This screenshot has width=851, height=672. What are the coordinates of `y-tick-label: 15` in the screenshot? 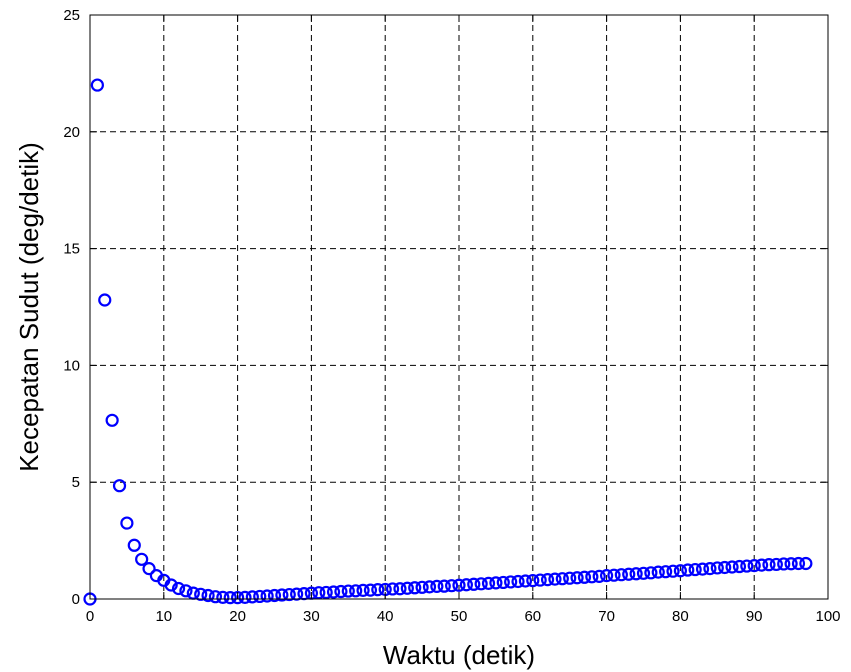 It's located at (71, 249).